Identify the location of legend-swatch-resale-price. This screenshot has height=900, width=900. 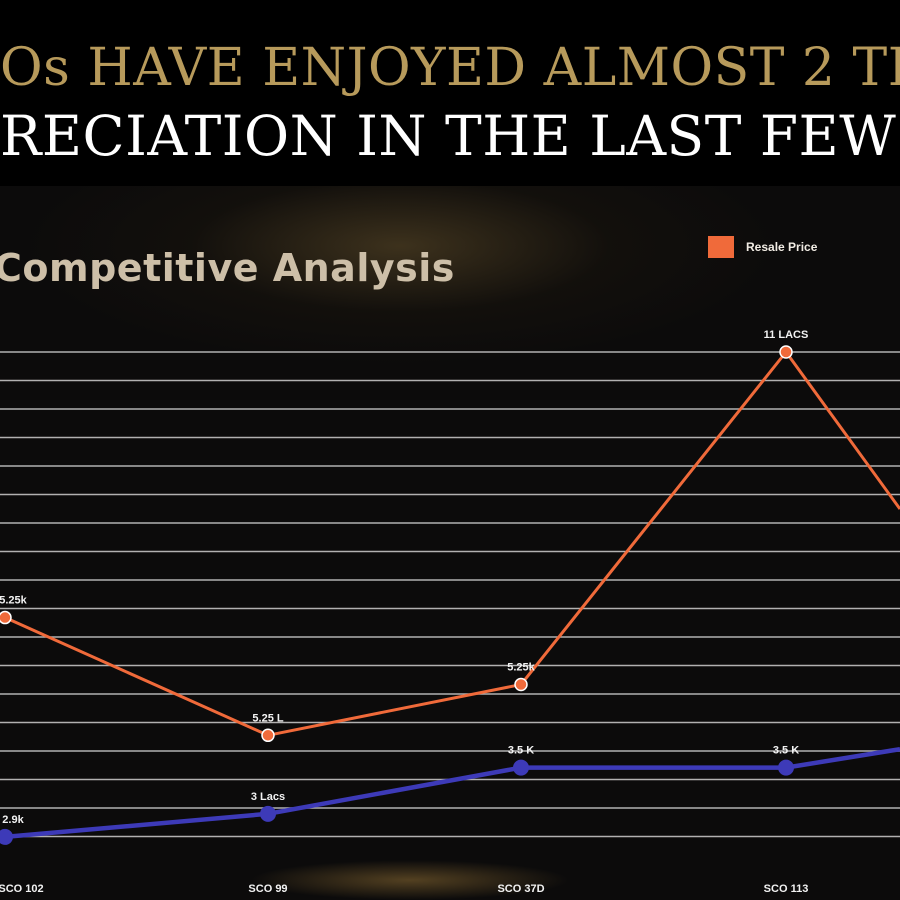
(721, 247).